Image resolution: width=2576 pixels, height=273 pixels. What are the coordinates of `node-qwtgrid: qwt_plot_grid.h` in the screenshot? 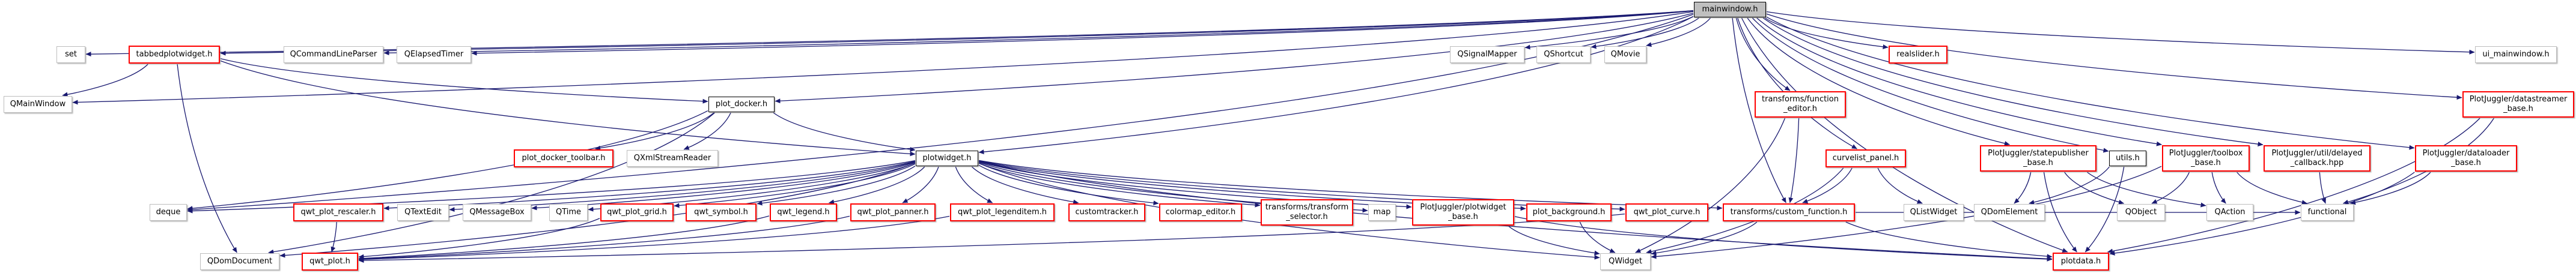 It's located at (637, 212).